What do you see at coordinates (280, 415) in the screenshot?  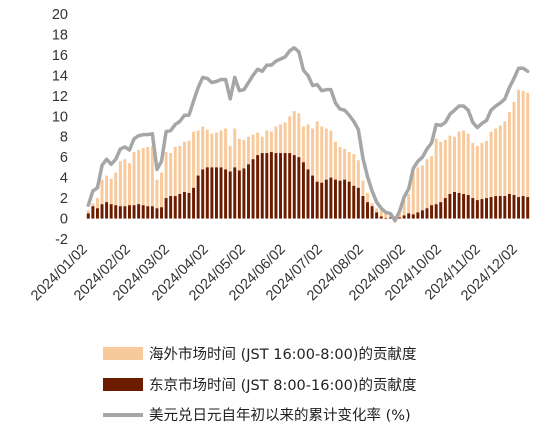 I see `legend-label-cumulative: 美元兑日元自年初以来的累计变化率 (%)` at bounding box center [280, 415].